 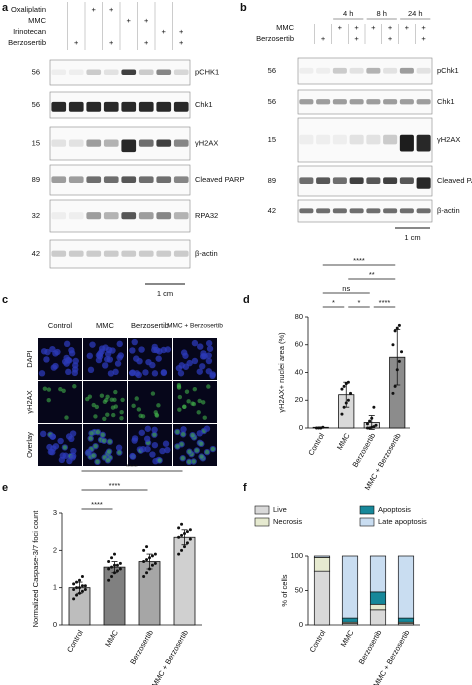 What do you see at coordinates (206, 215) in the screenshot?
I see `protein-label: RPA32` at bounding box center [206, 215].